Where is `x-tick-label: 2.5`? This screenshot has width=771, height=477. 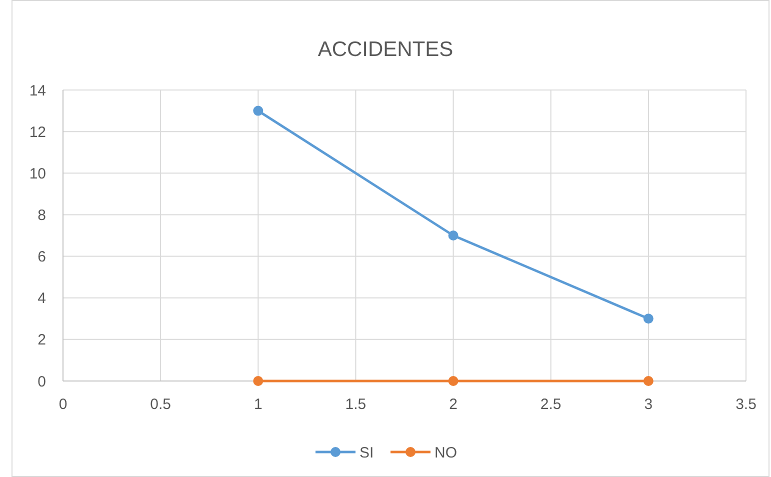
x-tick-label: 2.5 is located at coordinates (551, 404).